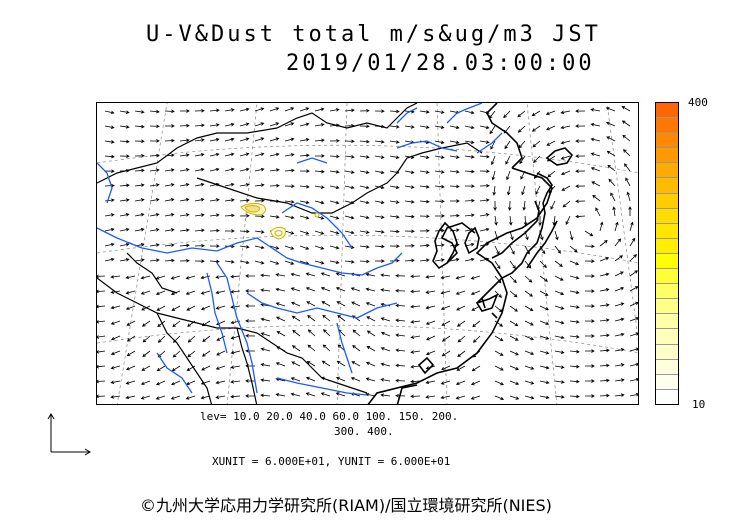 This screenshot has width=752, height=532. Describe the element at coordinates (364, 431) in the screenshot. I see `contour-levels-line2: 300. 400.` at that location.